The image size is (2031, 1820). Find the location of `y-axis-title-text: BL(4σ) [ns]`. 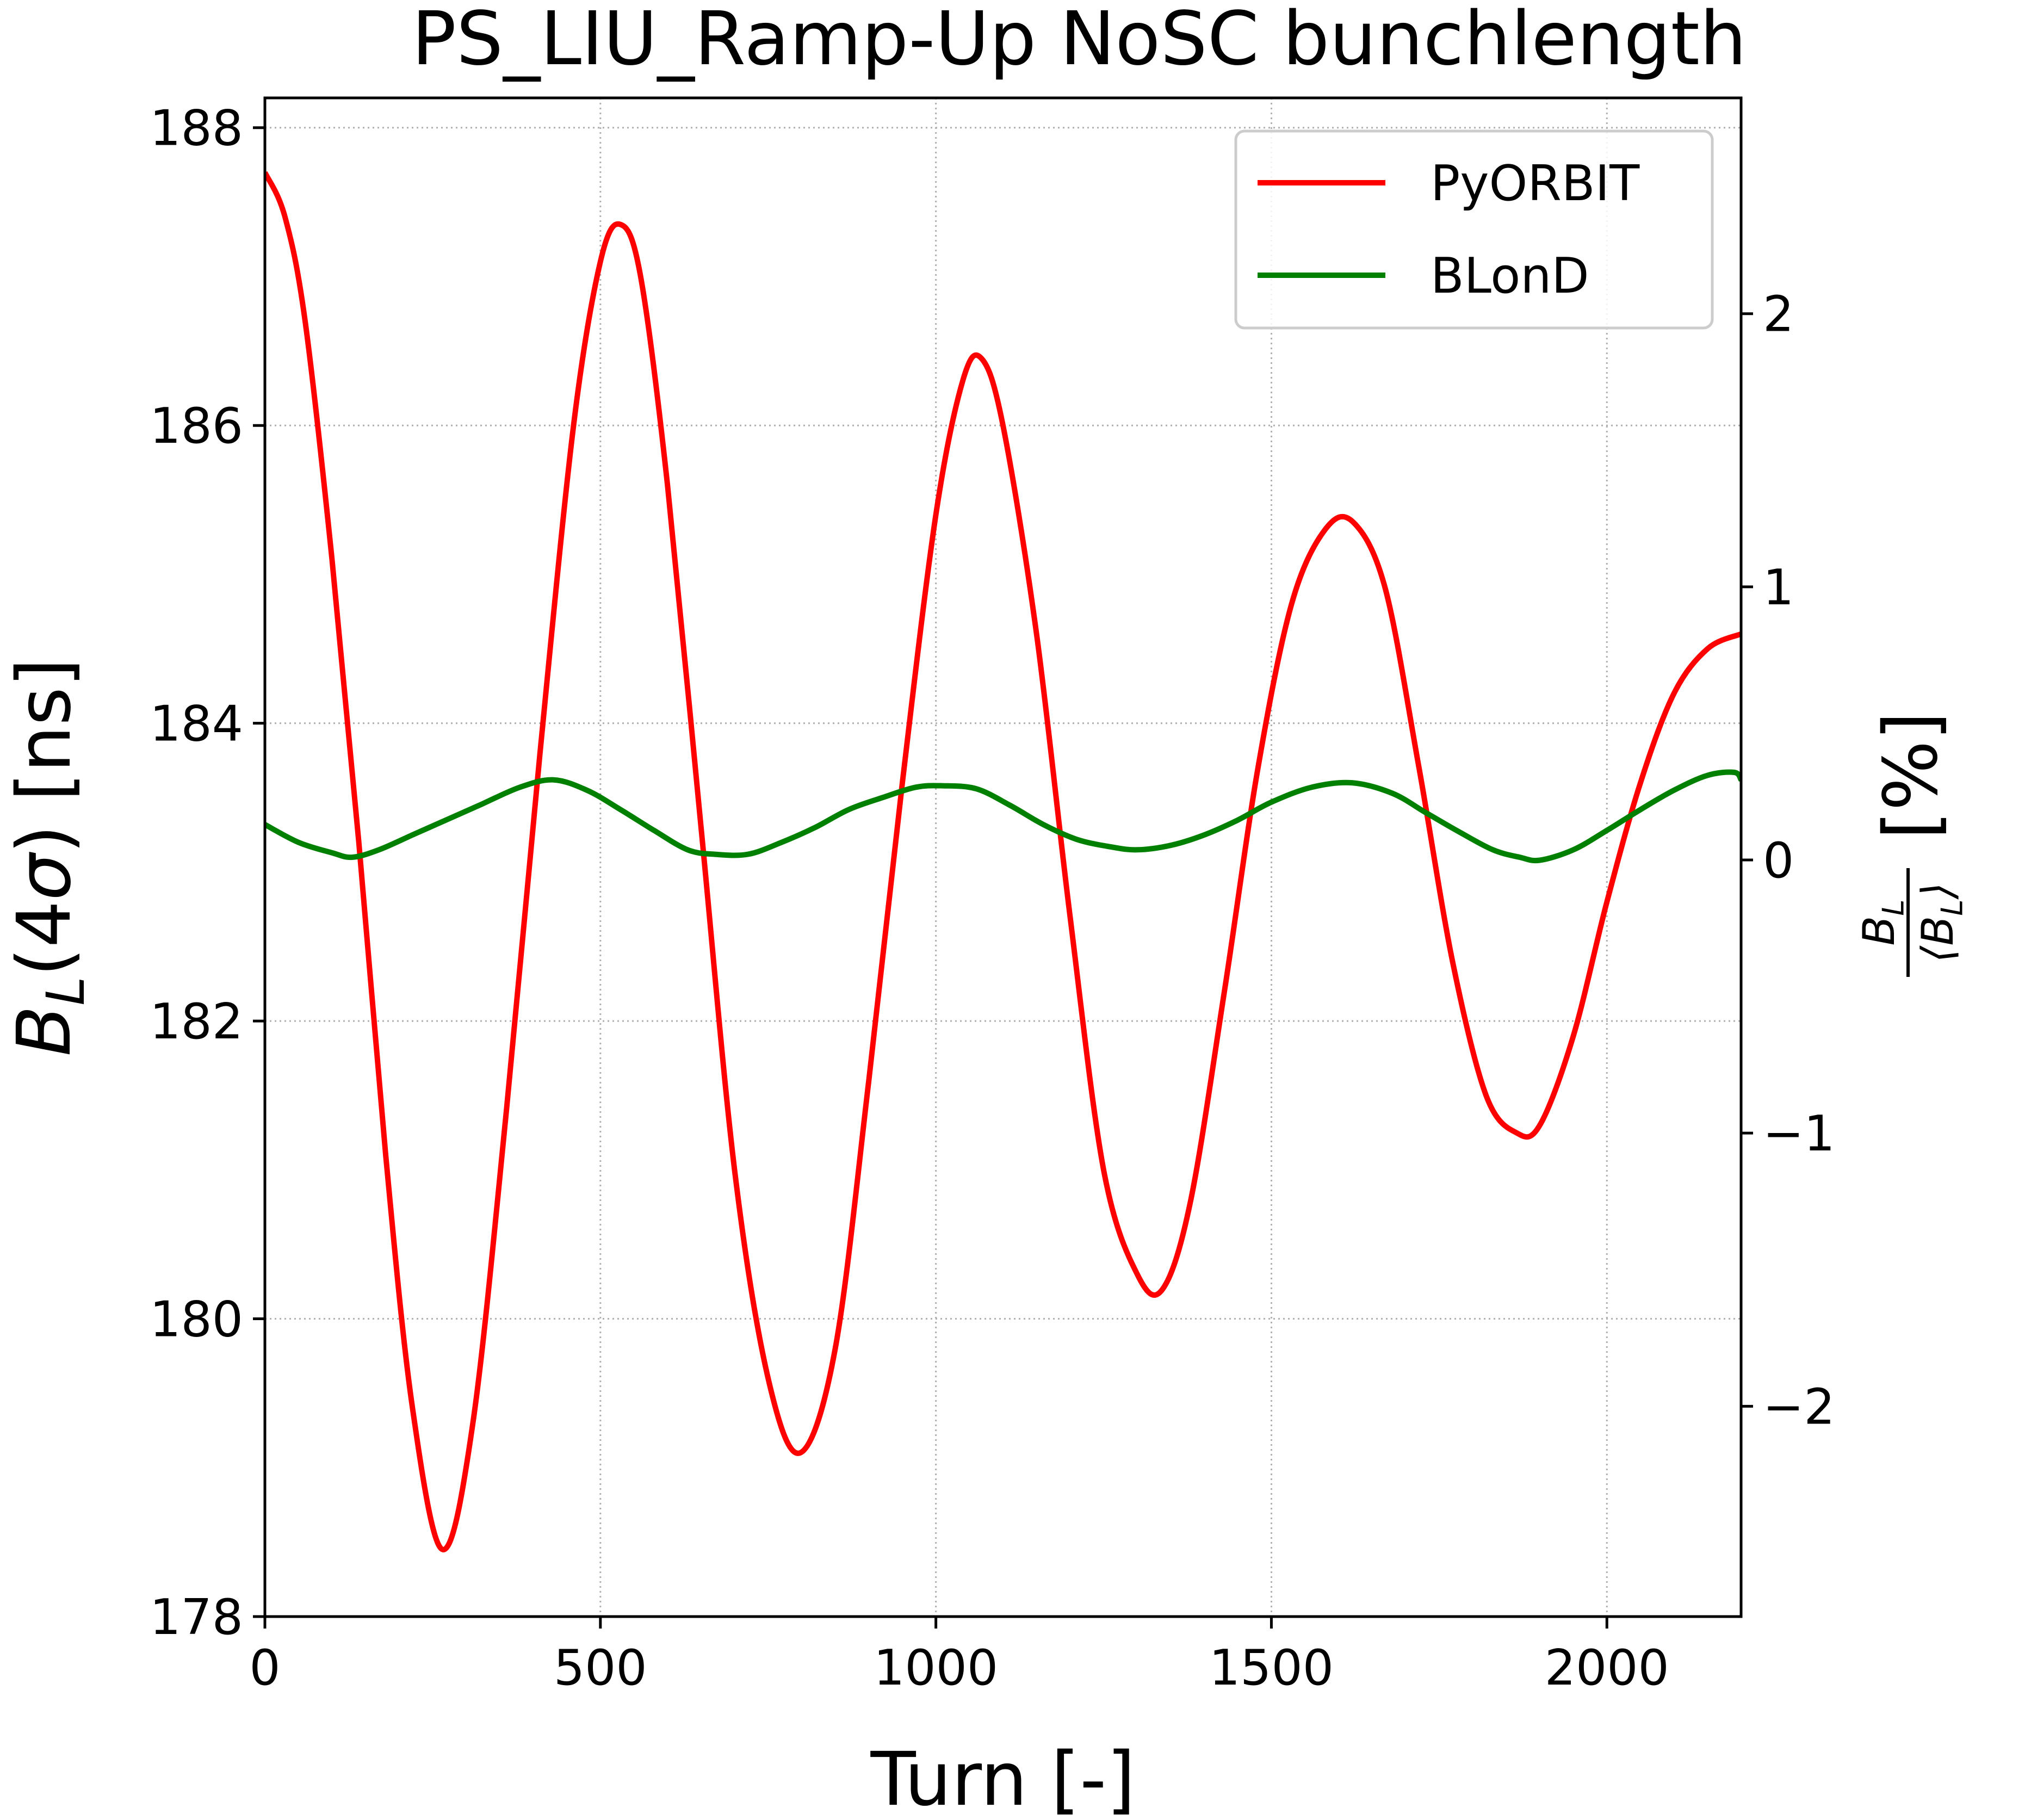

y-axis-title-text: BL(4σ) [ns] is located at coordinates (49, 857).